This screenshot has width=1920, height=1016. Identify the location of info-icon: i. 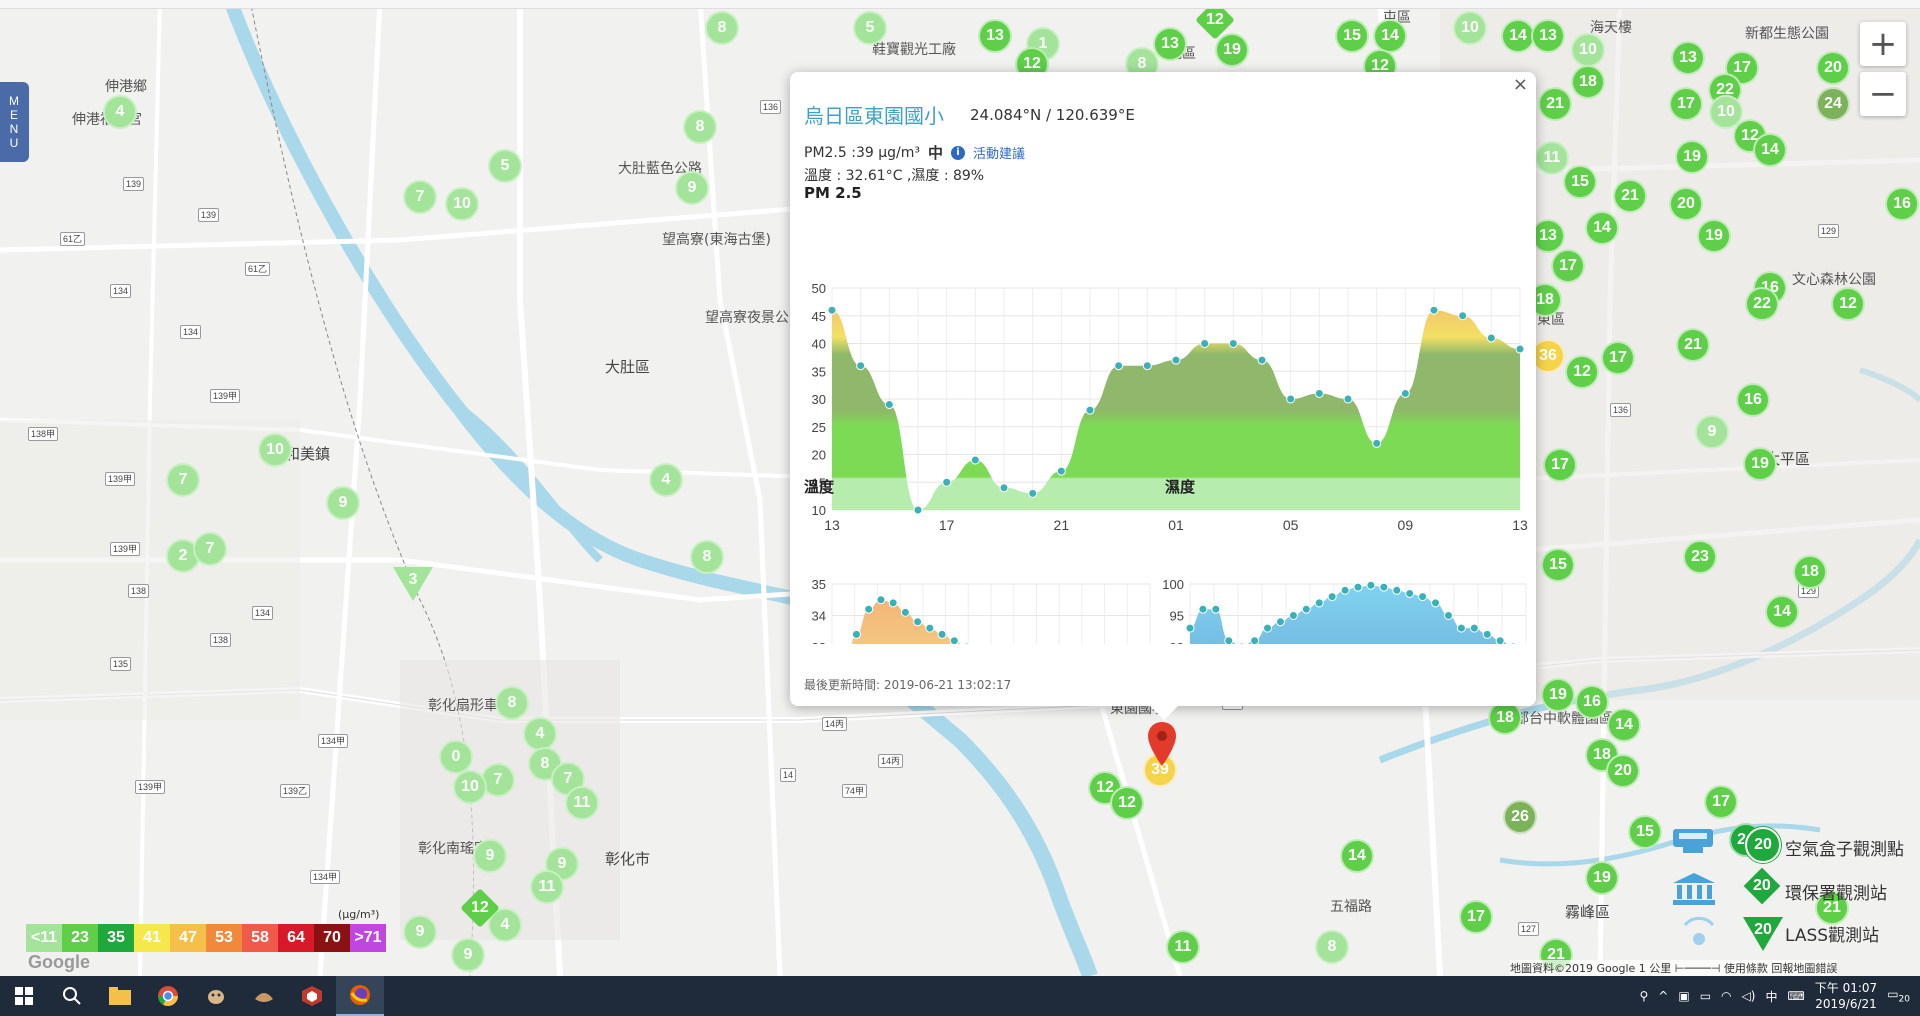
(958, 152).